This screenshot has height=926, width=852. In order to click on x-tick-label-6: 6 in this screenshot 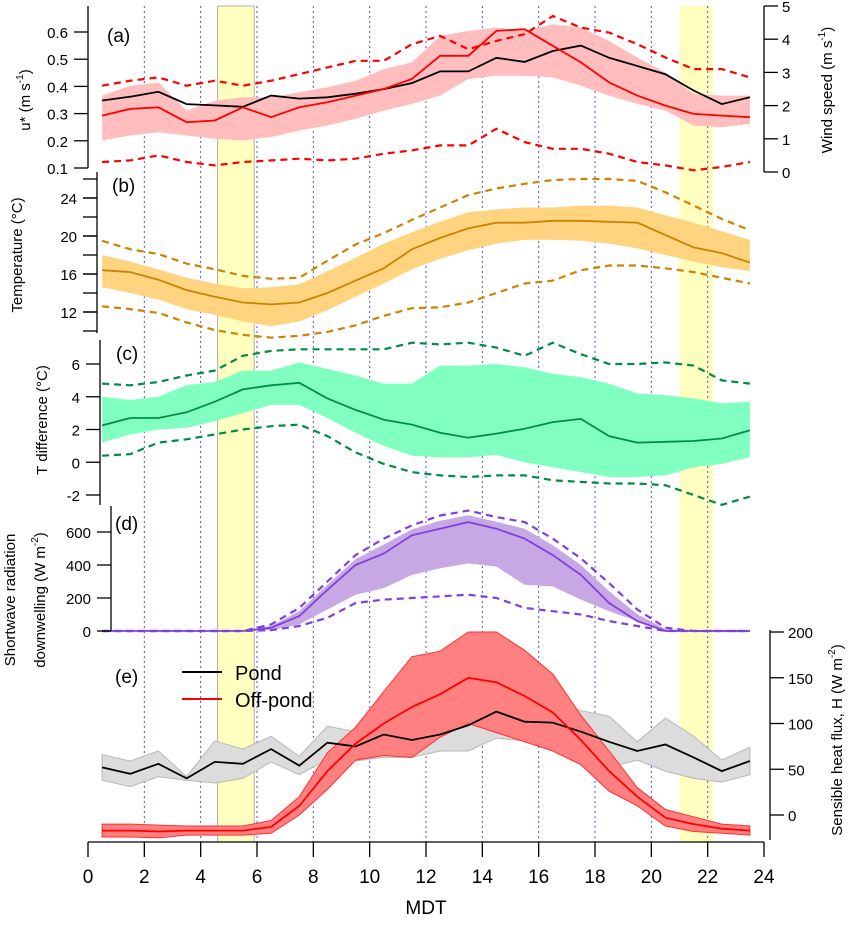, I will do `click(257, 877)`.